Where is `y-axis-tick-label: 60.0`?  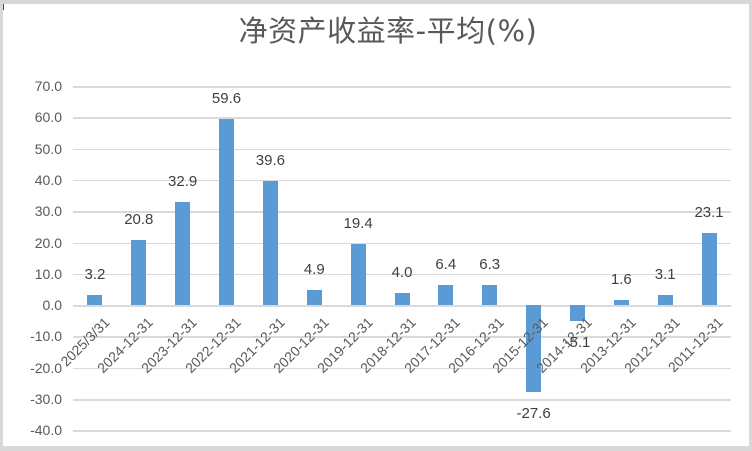 y-axis-tick-label: 60.0 is located at coordinates (48, 117).